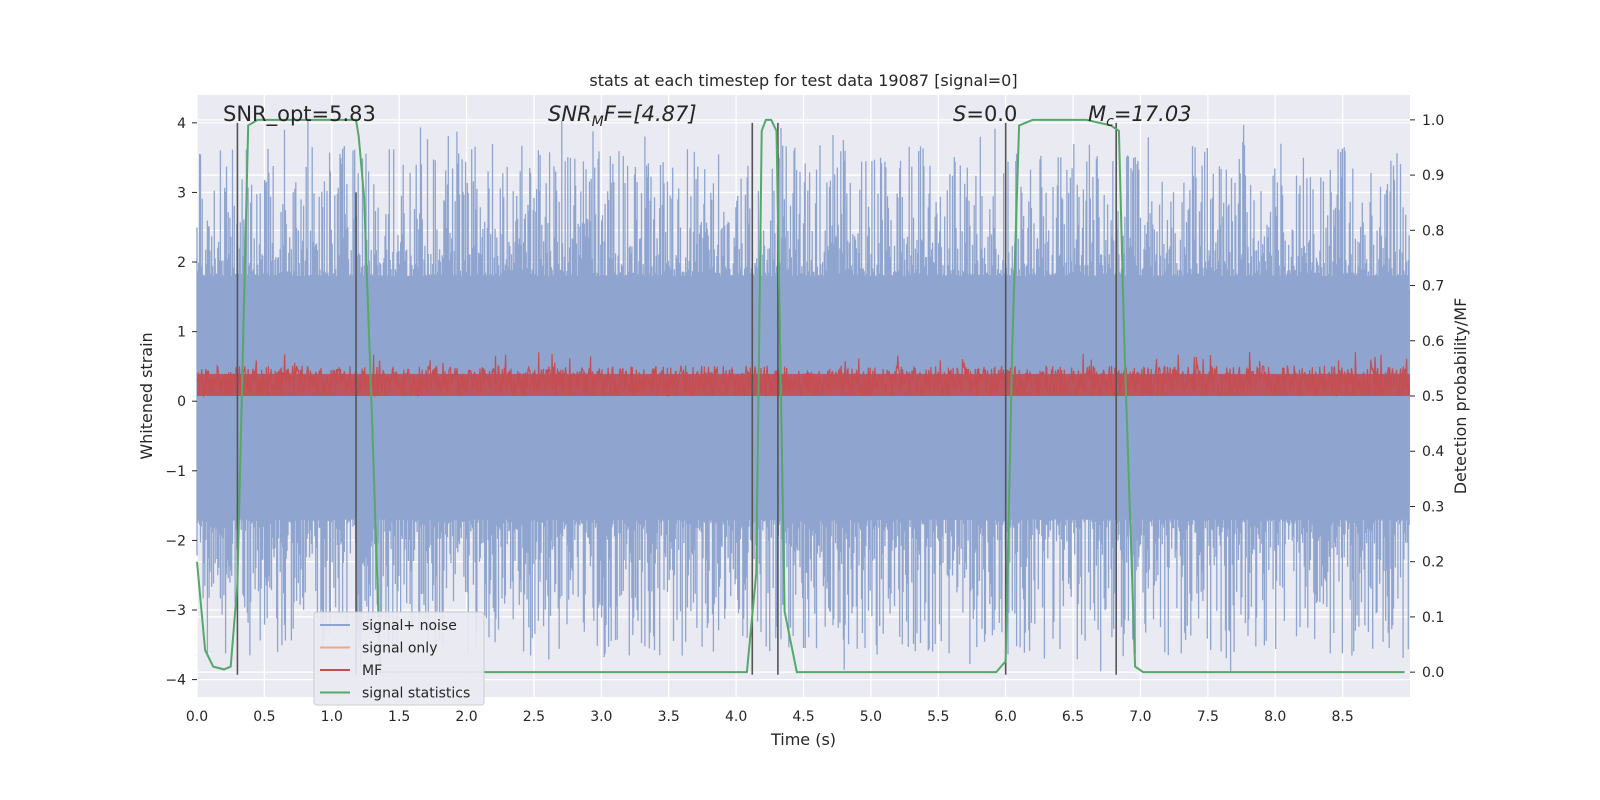 The height and width of the screenshot is (800, 1600). Describe the element at coordinates (175, 611) in the screenshot. I see `y-tick-label: −3` at that location.